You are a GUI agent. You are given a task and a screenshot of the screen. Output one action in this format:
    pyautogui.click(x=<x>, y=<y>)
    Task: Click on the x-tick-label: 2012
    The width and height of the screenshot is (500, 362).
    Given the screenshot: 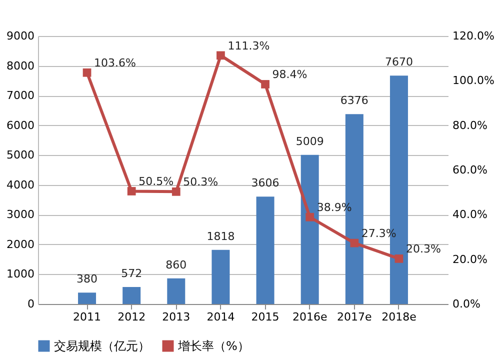 What is the action you would take?
    pyautogui.click(x=132, y=317)
    